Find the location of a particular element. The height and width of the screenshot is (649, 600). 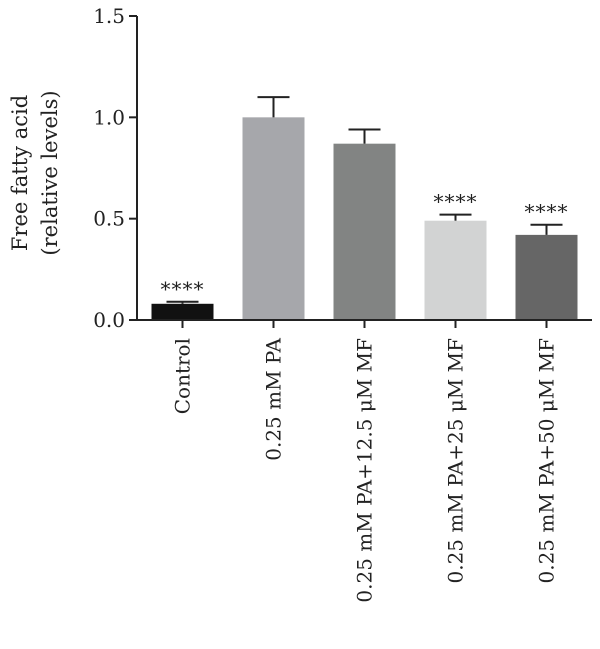

y-axis-ticks: 0.0 0.5 1.0 1.5 is located at coordinates (115, 168).